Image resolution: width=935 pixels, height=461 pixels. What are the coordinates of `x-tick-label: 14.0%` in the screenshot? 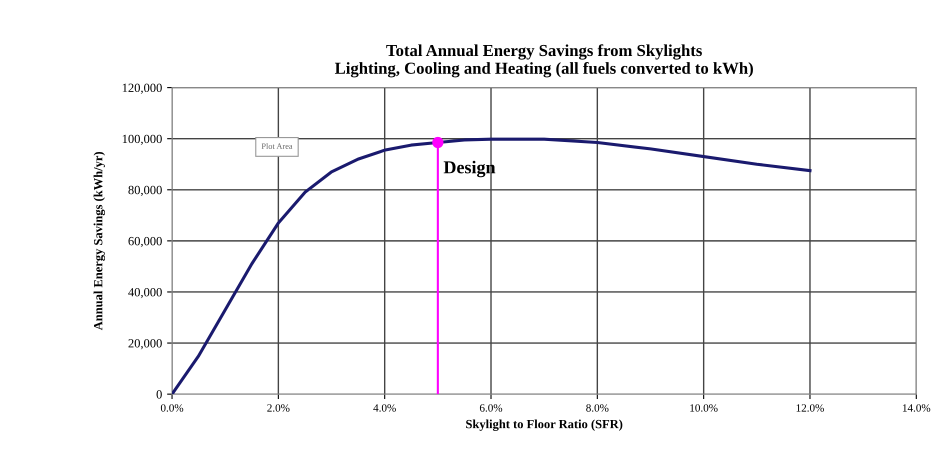 It's located at (916, 408).